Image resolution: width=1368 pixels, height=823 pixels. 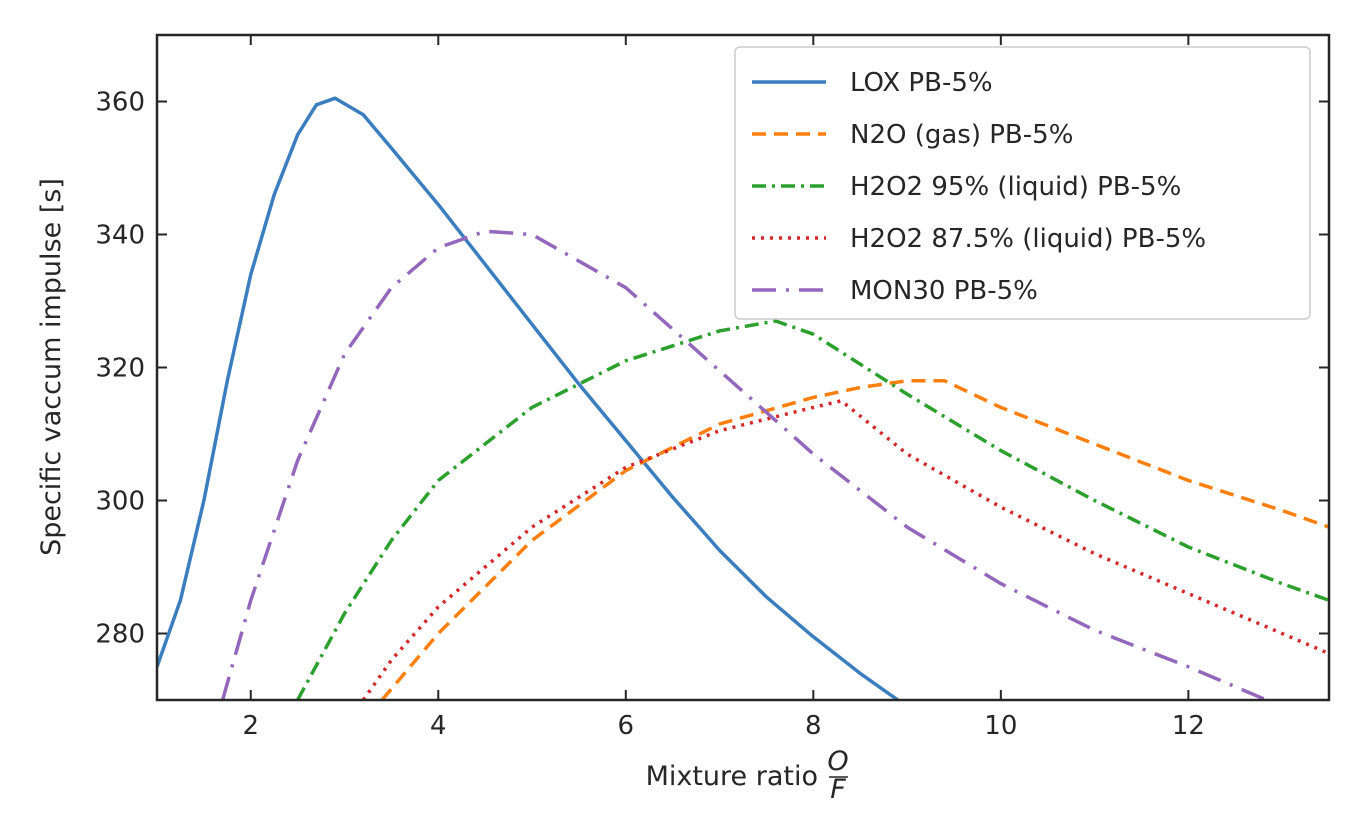 I want to click on legend-box, so click(x=1022, y=183).